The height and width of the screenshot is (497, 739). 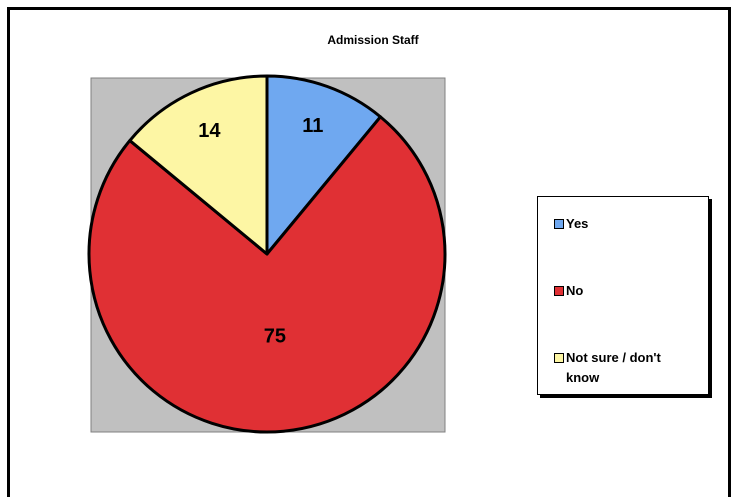 I want to click on legend-label: Not sure / don't know, so click(x=613, y=367).